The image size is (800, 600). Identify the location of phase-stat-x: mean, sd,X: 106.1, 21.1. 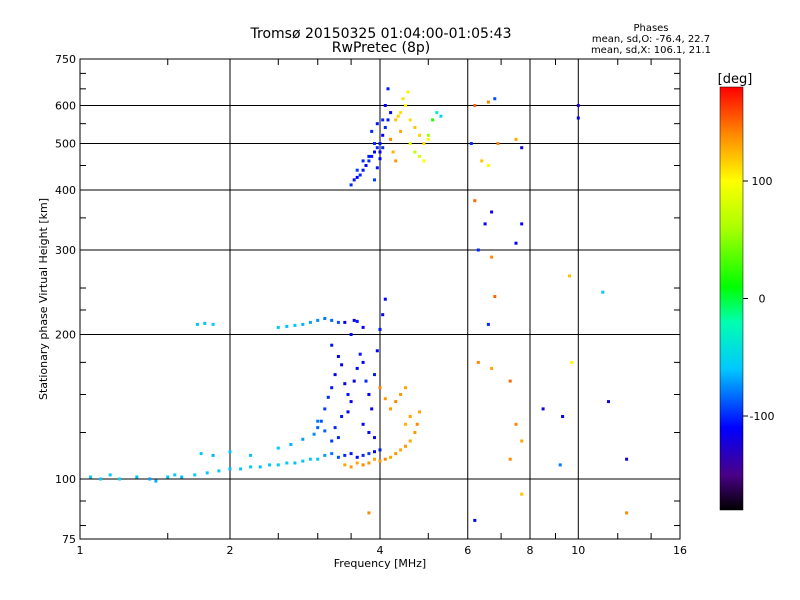
(651, 50).